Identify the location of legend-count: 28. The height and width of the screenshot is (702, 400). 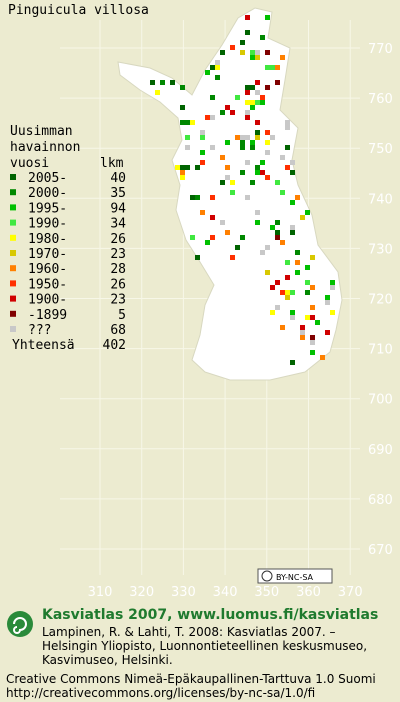
(118, 269).